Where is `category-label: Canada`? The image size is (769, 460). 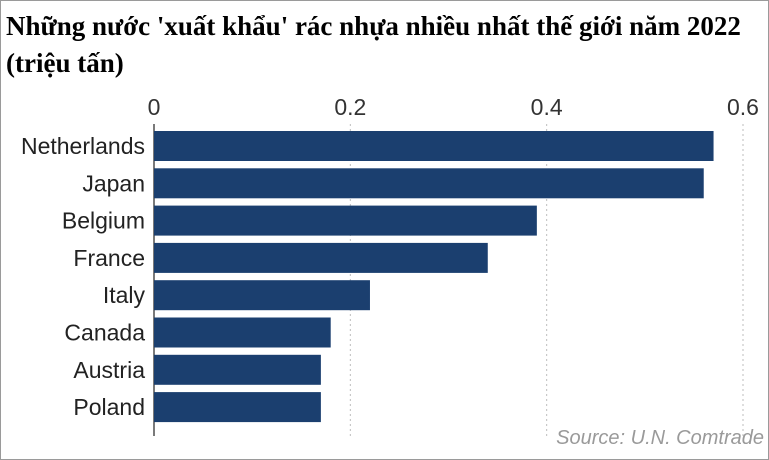 category-label: Canada is located at coordinates (104, 333).